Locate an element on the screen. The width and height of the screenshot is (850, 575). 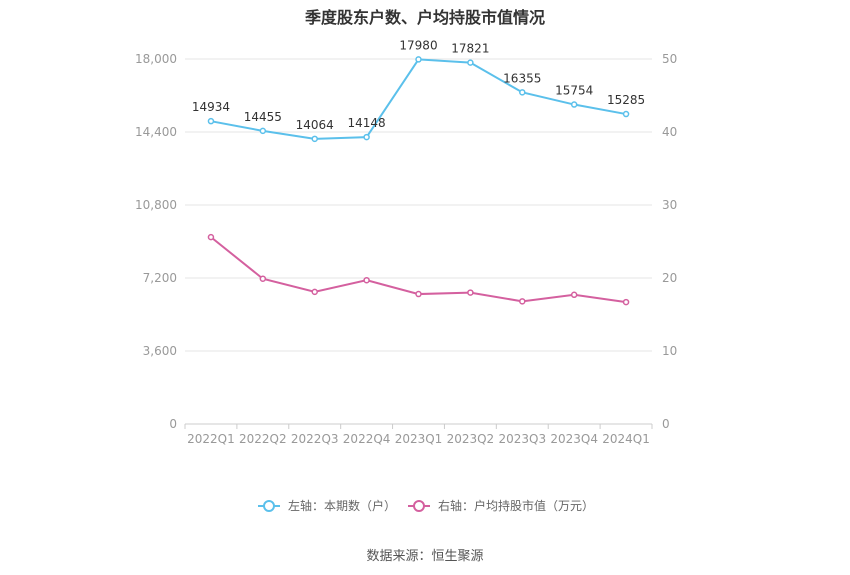
x-tick-label: 2022Q2 is located at coordinates (263, 439).